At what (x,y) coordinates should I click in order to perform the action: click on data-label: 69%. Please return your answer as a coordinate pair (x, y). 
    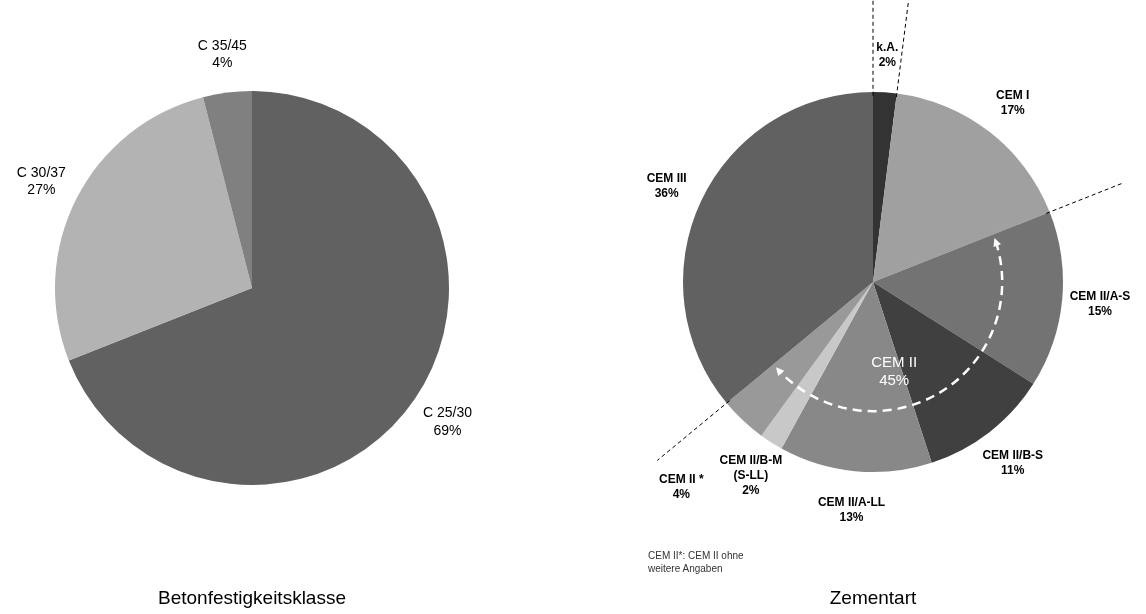
    Looking at the image, I should click on (447, 429).